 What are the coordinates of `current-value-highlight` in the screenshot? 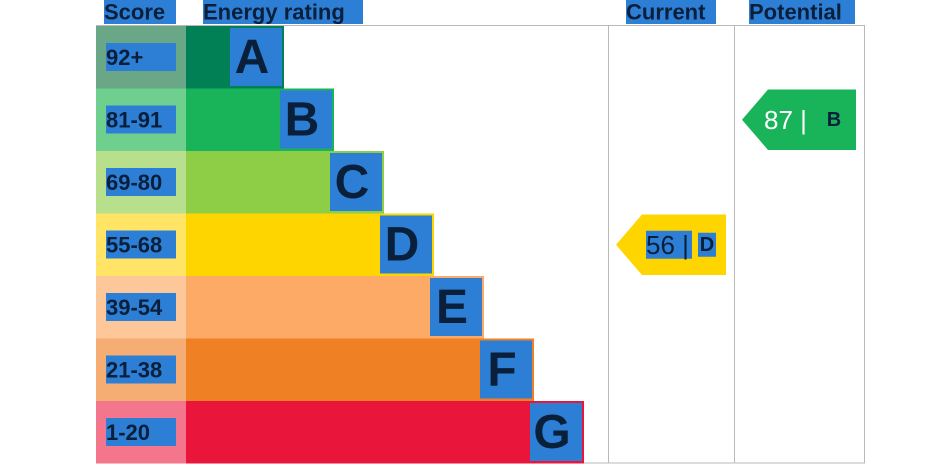 It's located at (669, 244).